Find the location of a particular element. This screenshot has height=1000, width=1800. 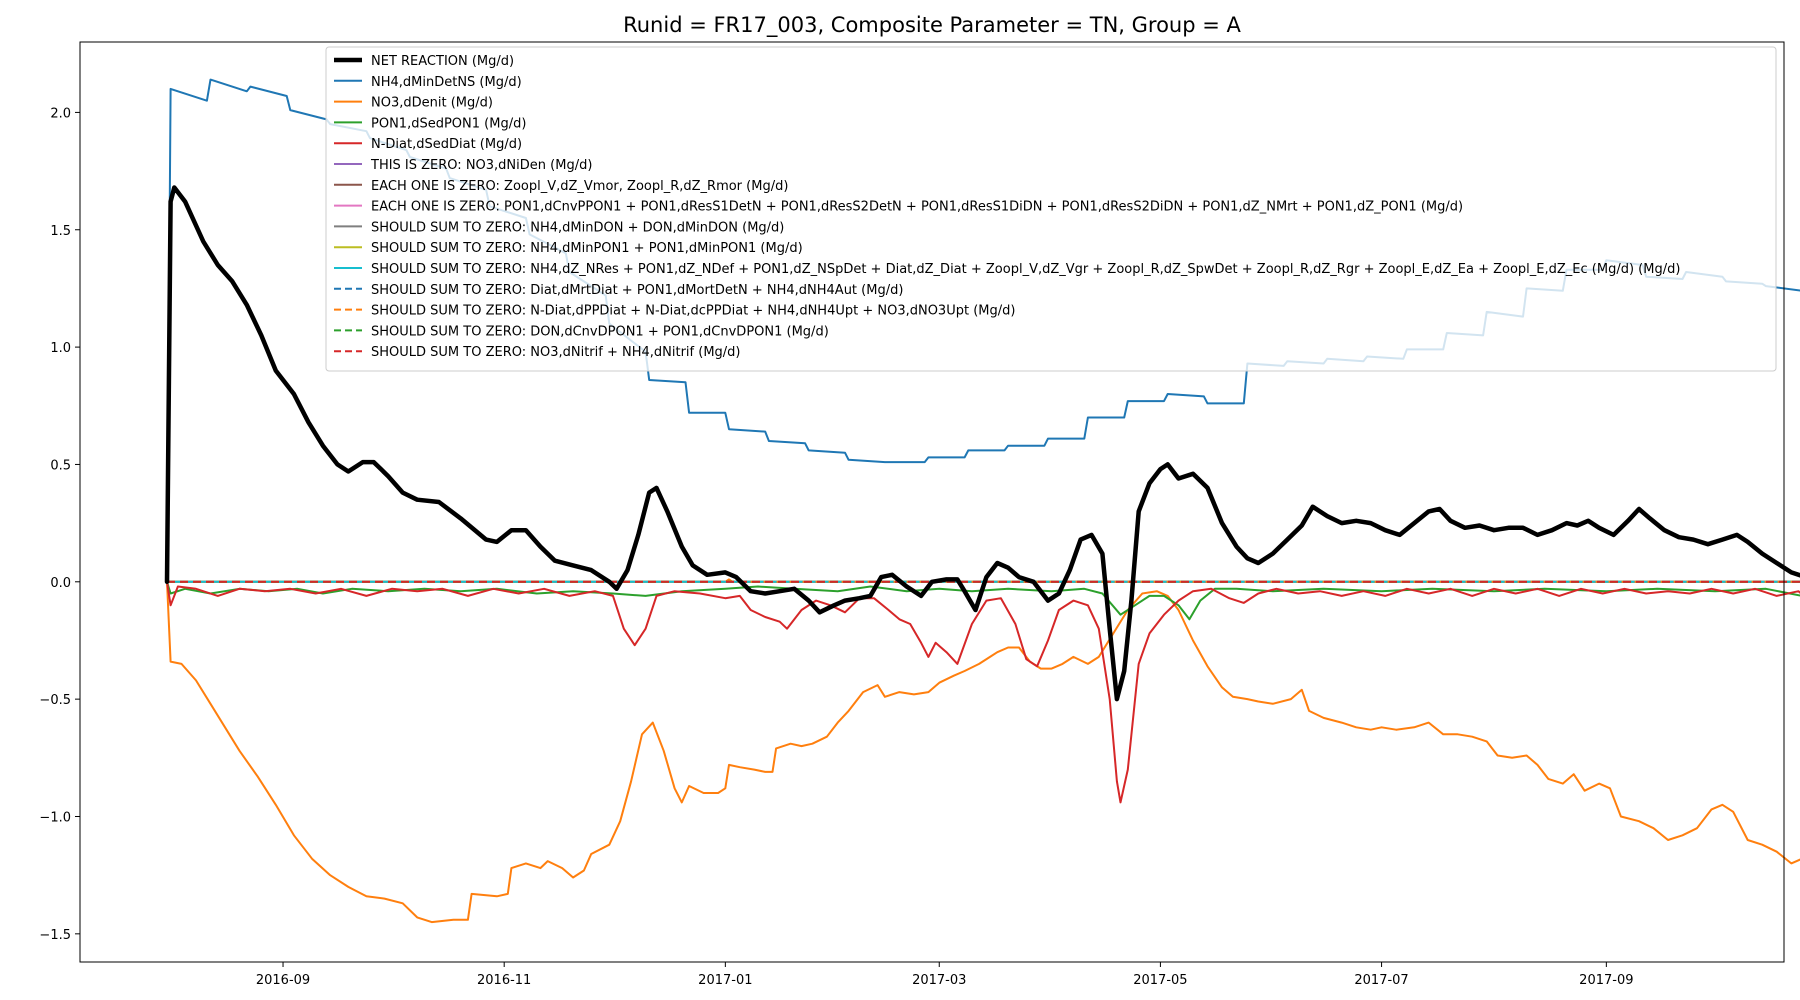

legend-label: NET REACTION (Mg/d) is located at coordinates (442, 61).